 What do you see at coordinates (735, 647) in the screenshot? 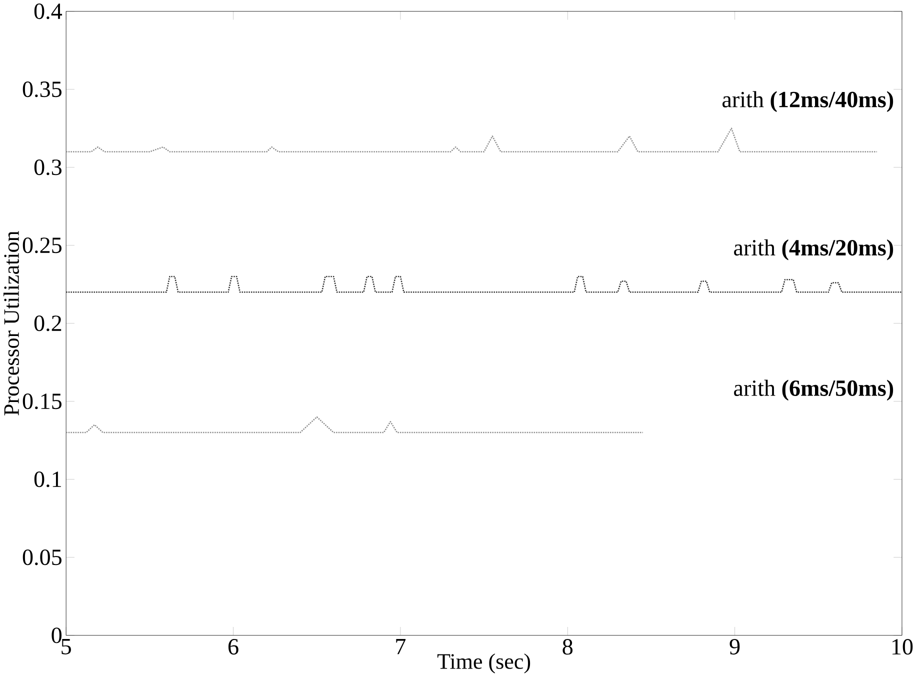
I see `x-tick-label: 9` at bounding box center [735, 647].